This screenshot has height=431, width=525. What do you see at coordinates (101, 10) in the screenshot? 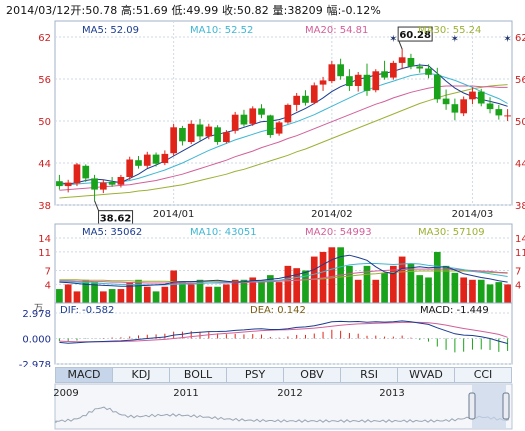
I see `open-value: 50.78` at bounding box center [101, 10].